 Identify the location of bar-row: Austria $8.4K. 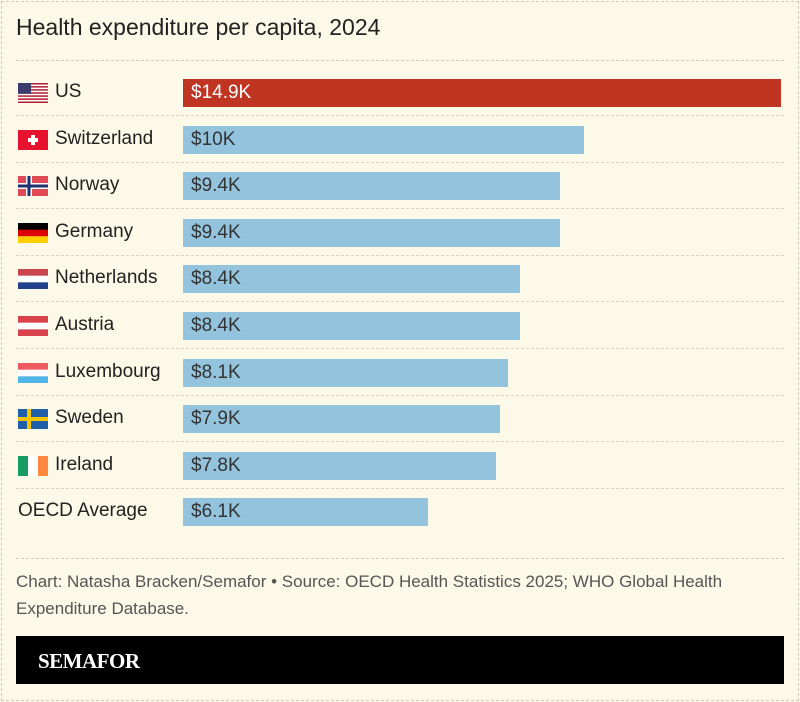
(400, 326).